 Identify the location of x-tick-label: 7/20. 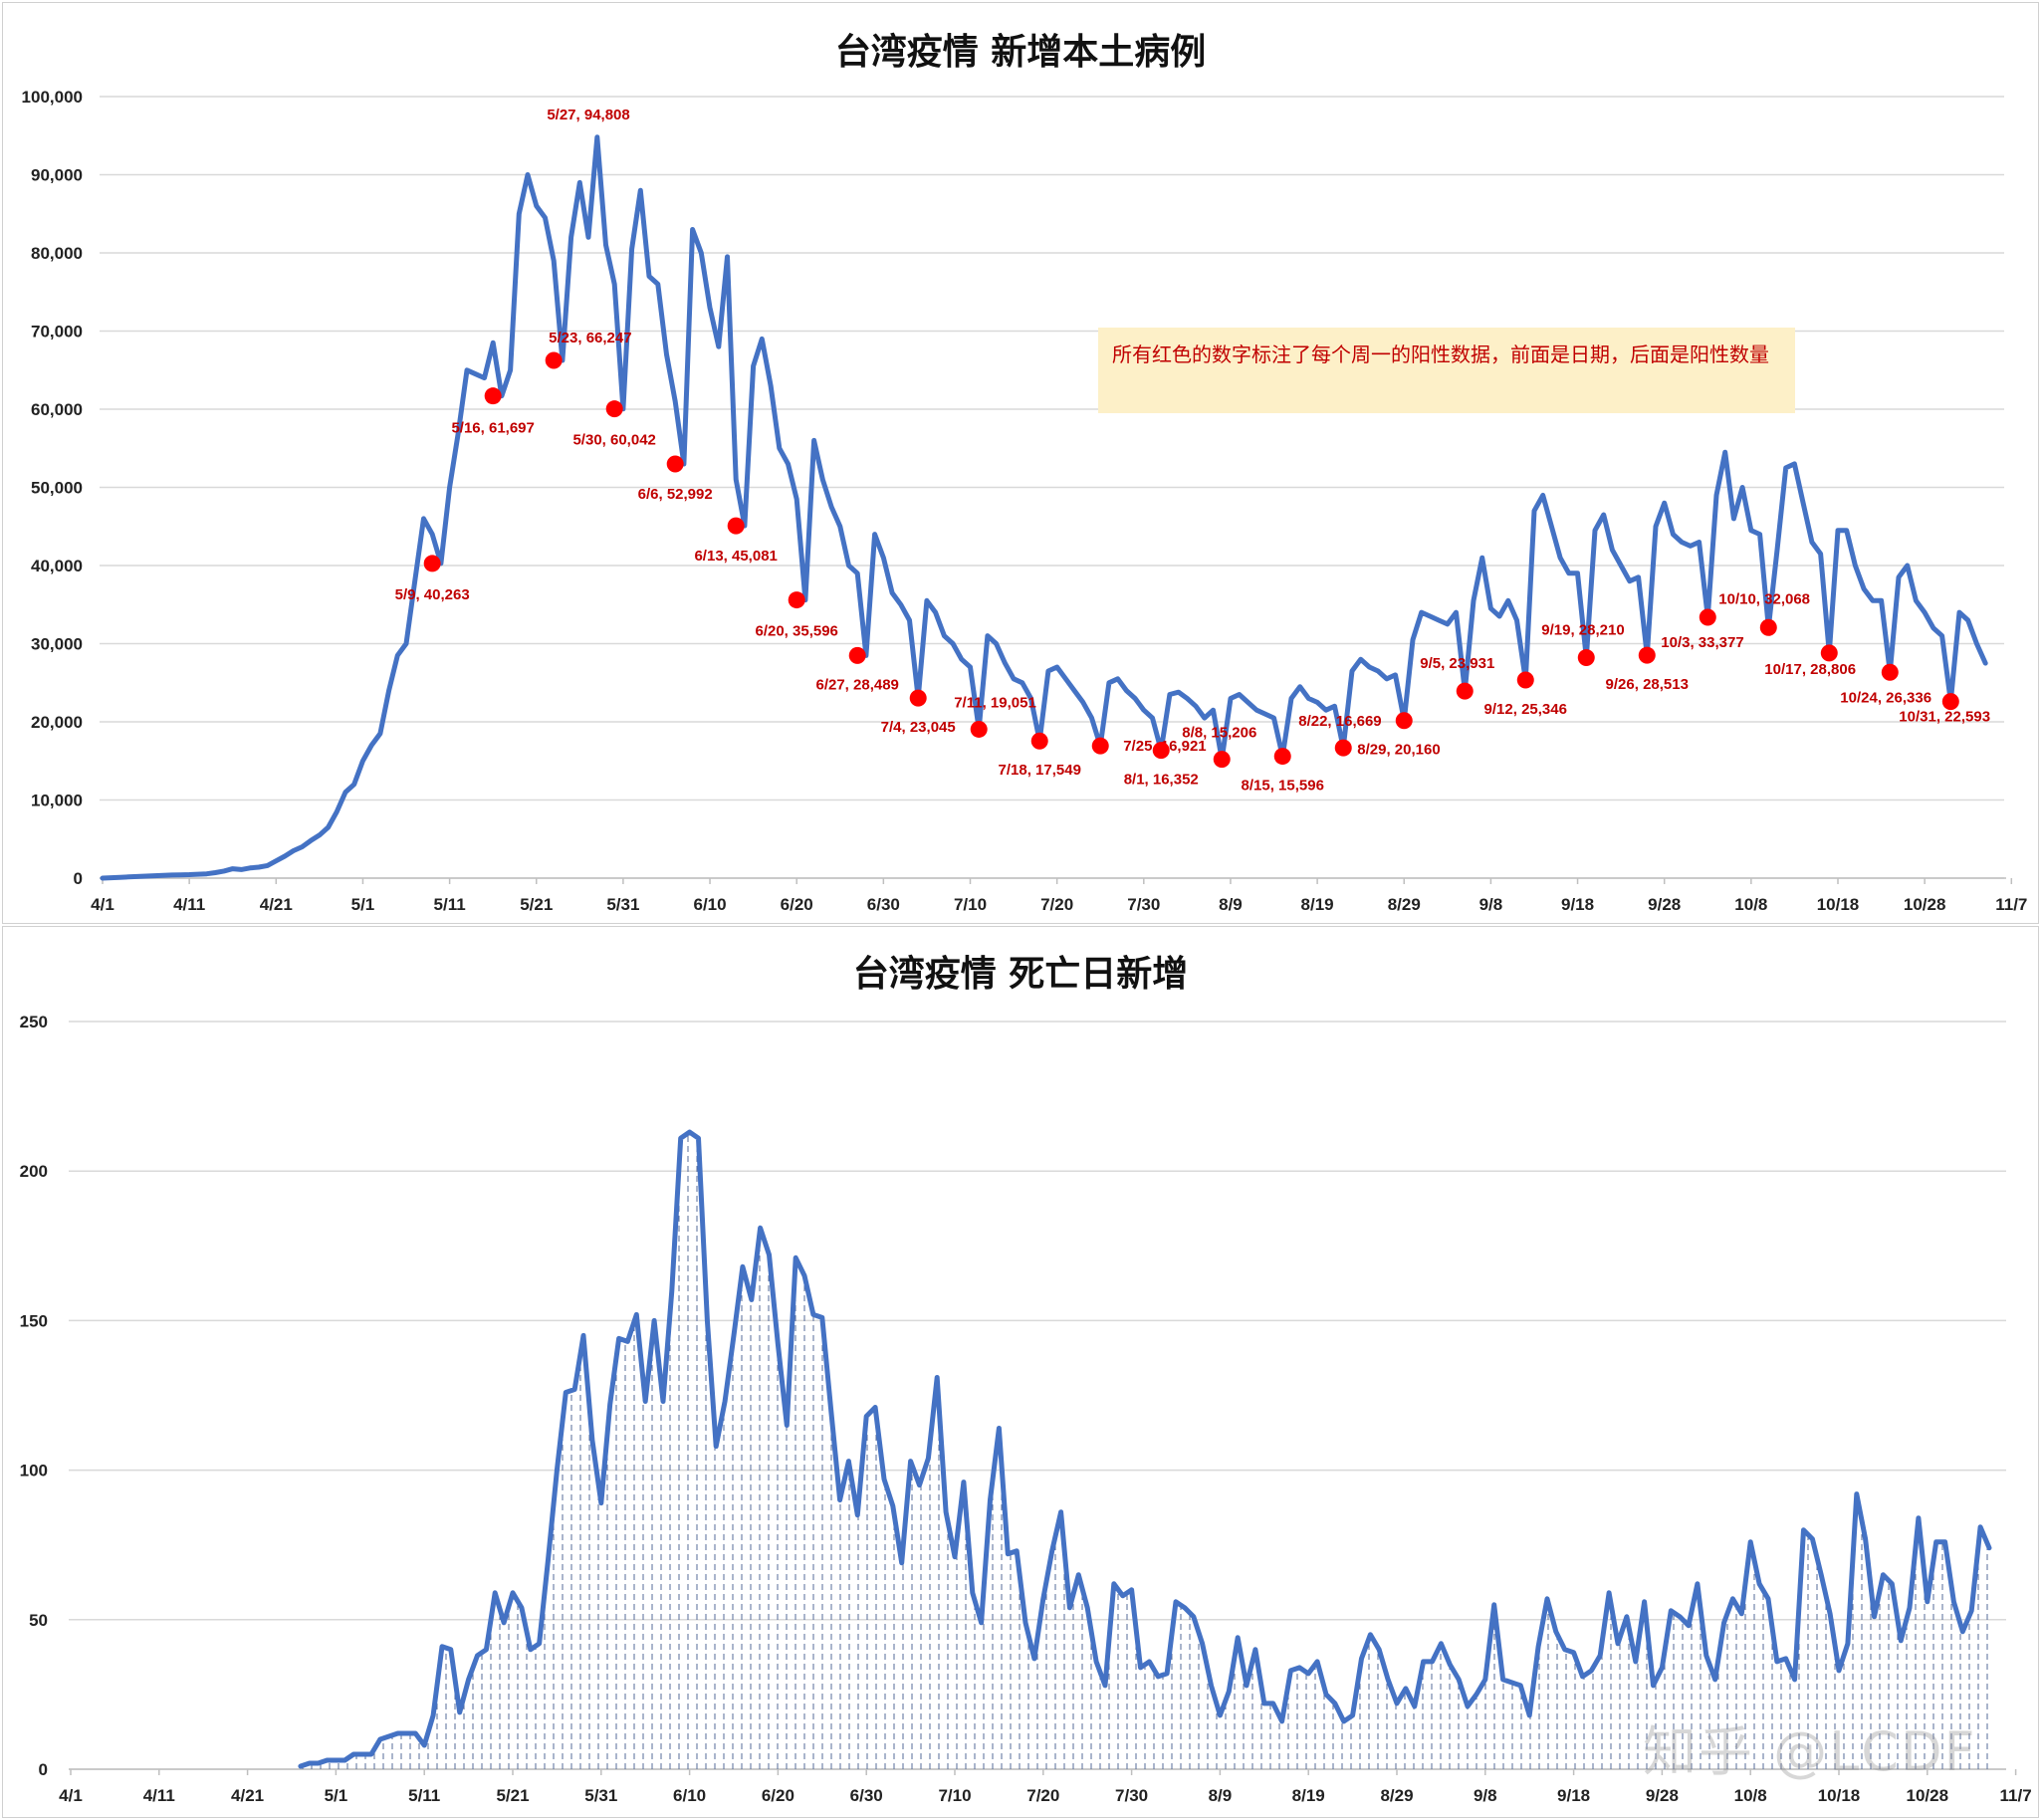
(1042, 1795).